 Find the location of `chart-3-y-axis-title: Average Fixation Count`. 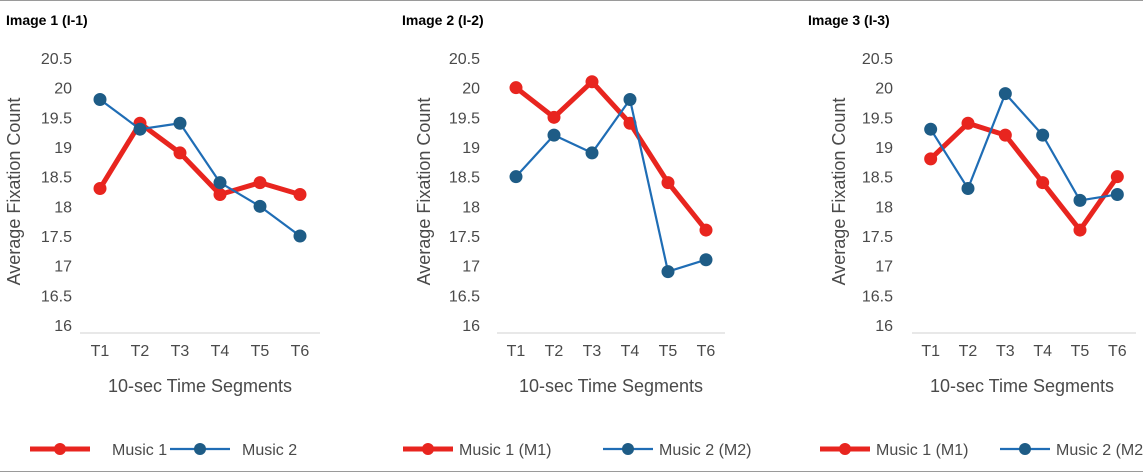

chart-3-y-axis-title: Average Fixation Count is located at coordinates (839, 192).